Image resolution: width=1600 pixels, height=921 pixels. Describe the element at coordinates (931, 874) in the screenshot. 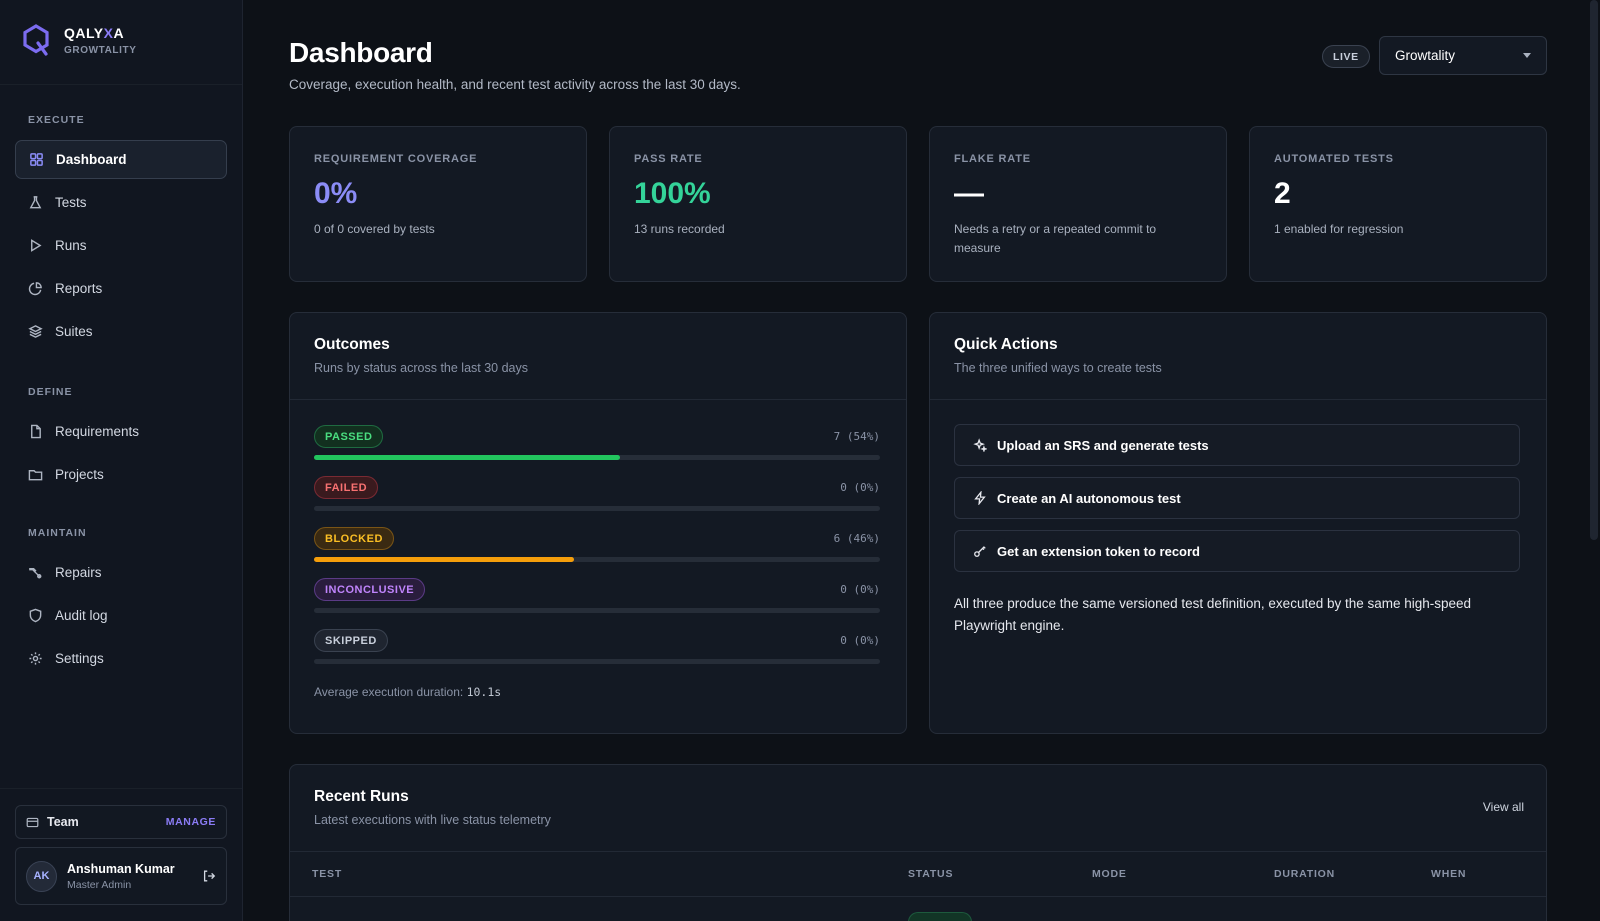

I see `column-header-status: STATUS` at that location.